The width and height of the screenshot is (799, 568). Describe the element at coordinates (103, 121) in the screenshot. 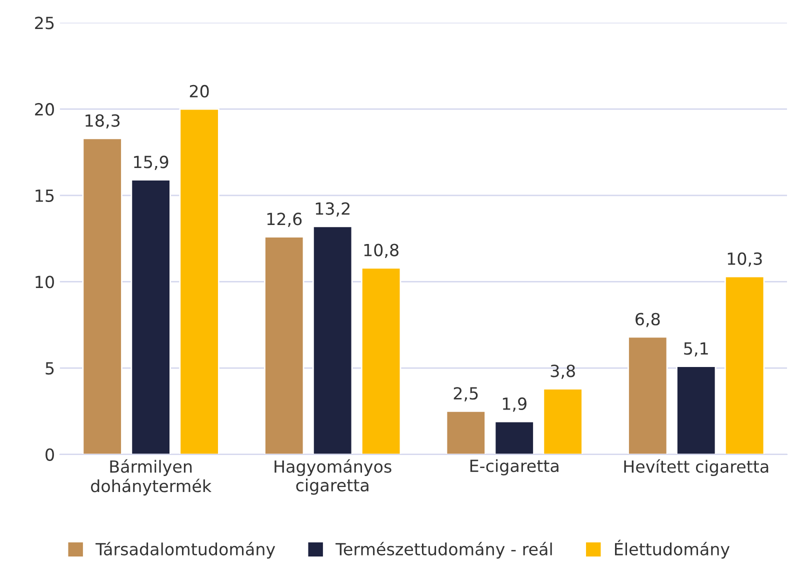

I see `data-label: 18,3` at that location.